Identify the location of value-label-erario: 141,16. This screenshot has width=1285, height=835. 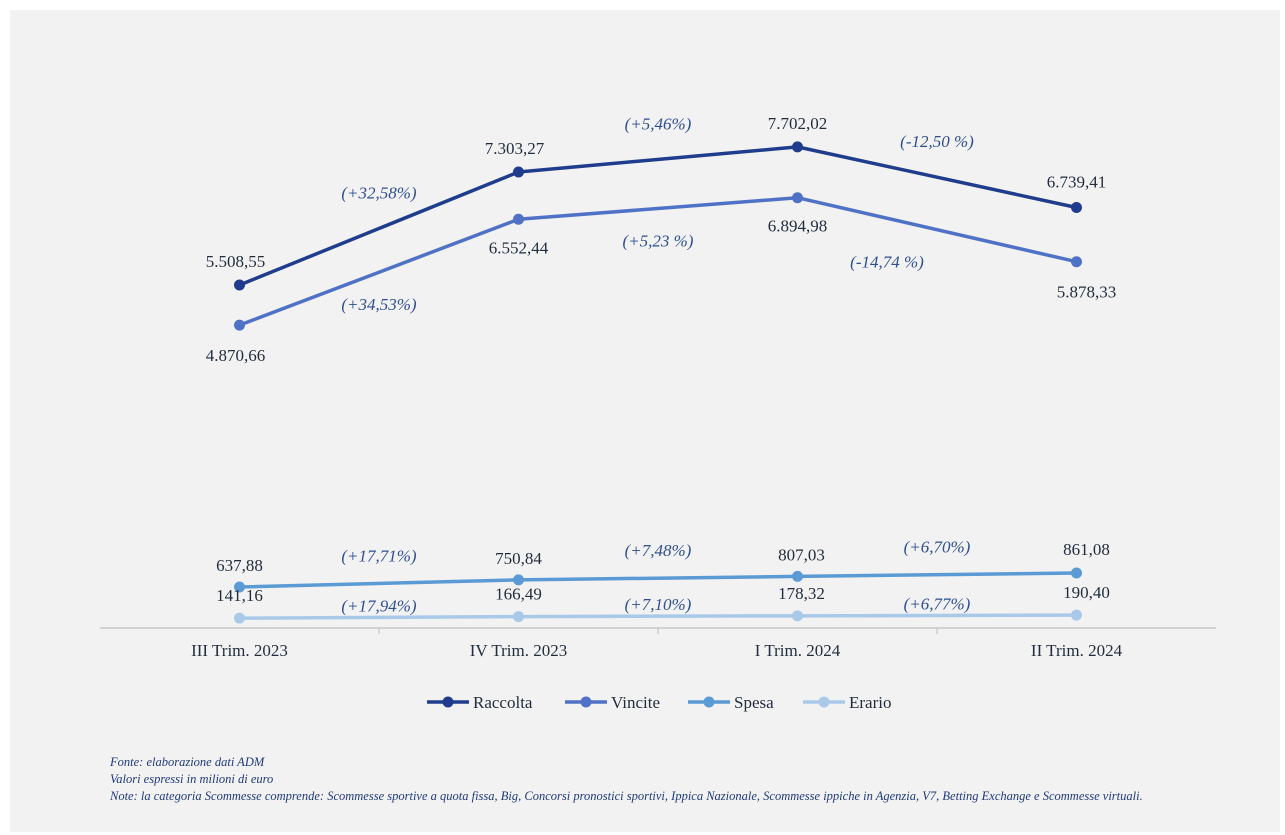
(239, 595).